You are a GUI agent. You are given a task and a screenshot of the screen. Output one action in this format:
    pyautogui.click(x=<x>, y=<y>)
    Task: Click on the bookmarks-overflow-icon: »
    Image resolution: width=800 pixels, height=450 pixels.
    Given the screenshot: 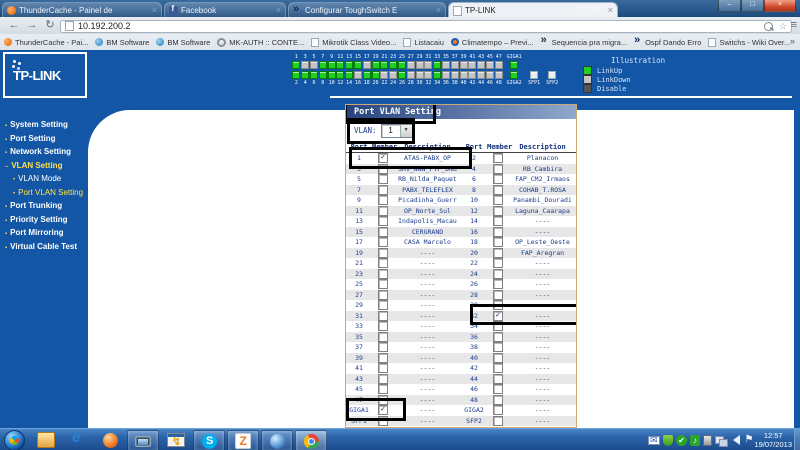 What is the action you would take?
    pyautogui.click(x=792, y=41)
    